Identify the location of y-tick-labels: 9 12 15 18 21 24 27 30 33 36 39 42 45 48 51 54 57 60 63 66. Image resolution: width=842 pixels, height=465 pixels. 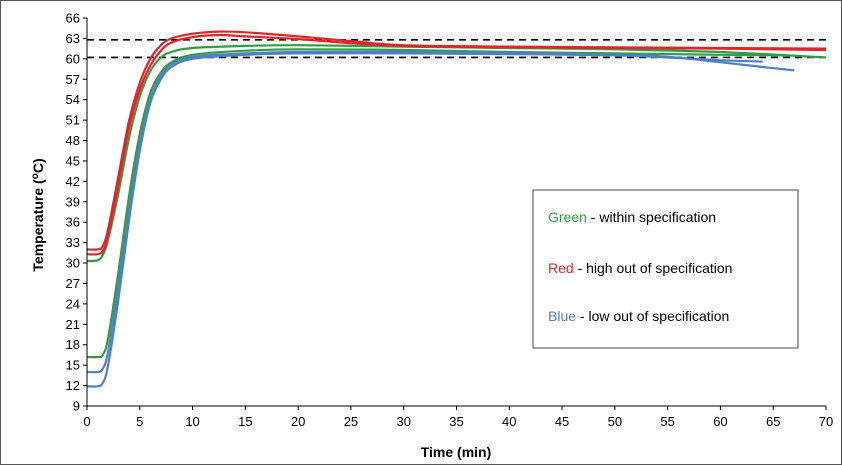
(73, 212).